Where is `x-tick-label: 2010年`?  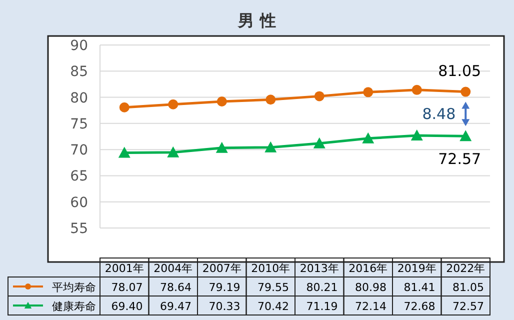
x-tick-label: 2010年 is located at coordinates (270, 268).